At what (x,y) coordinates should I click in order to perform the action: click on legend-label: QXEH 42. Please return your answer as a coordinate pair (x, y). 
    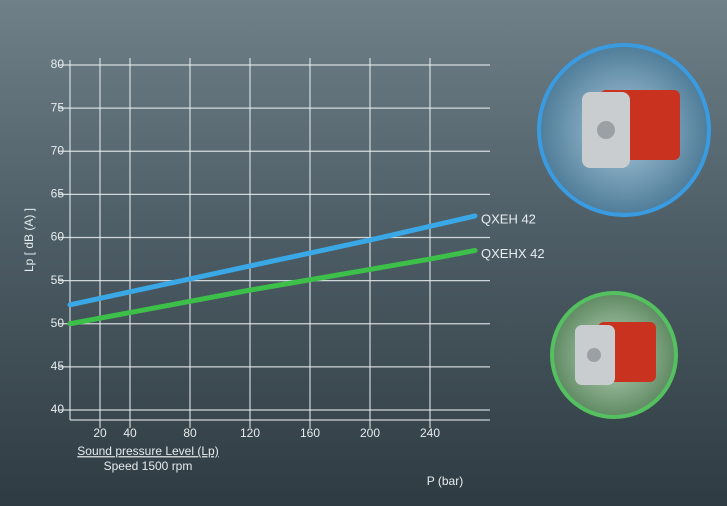
    Looking at the image, I should click on (508, 218).